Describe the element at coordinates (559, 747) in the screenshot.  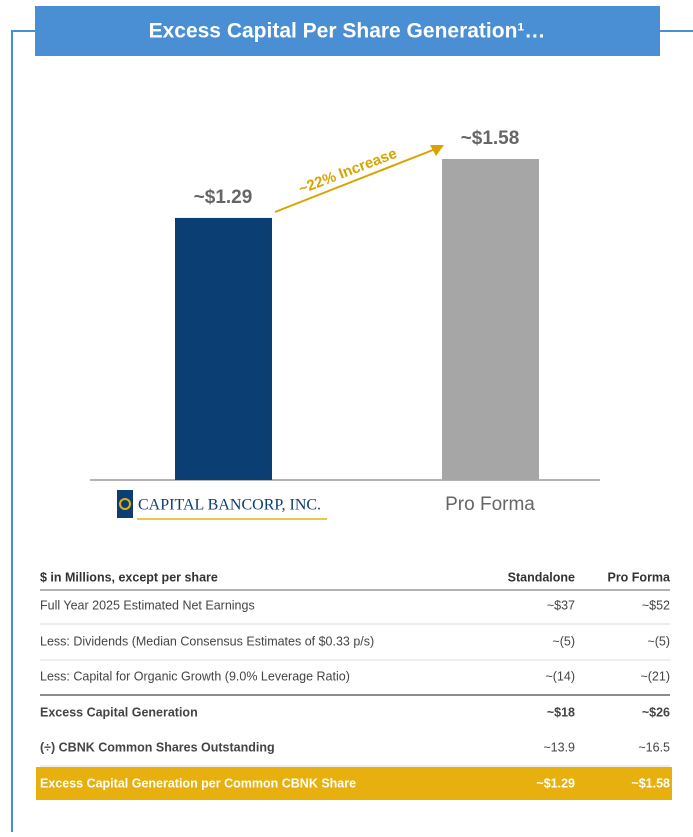
I see `table-cell: ~13.9` at that location.